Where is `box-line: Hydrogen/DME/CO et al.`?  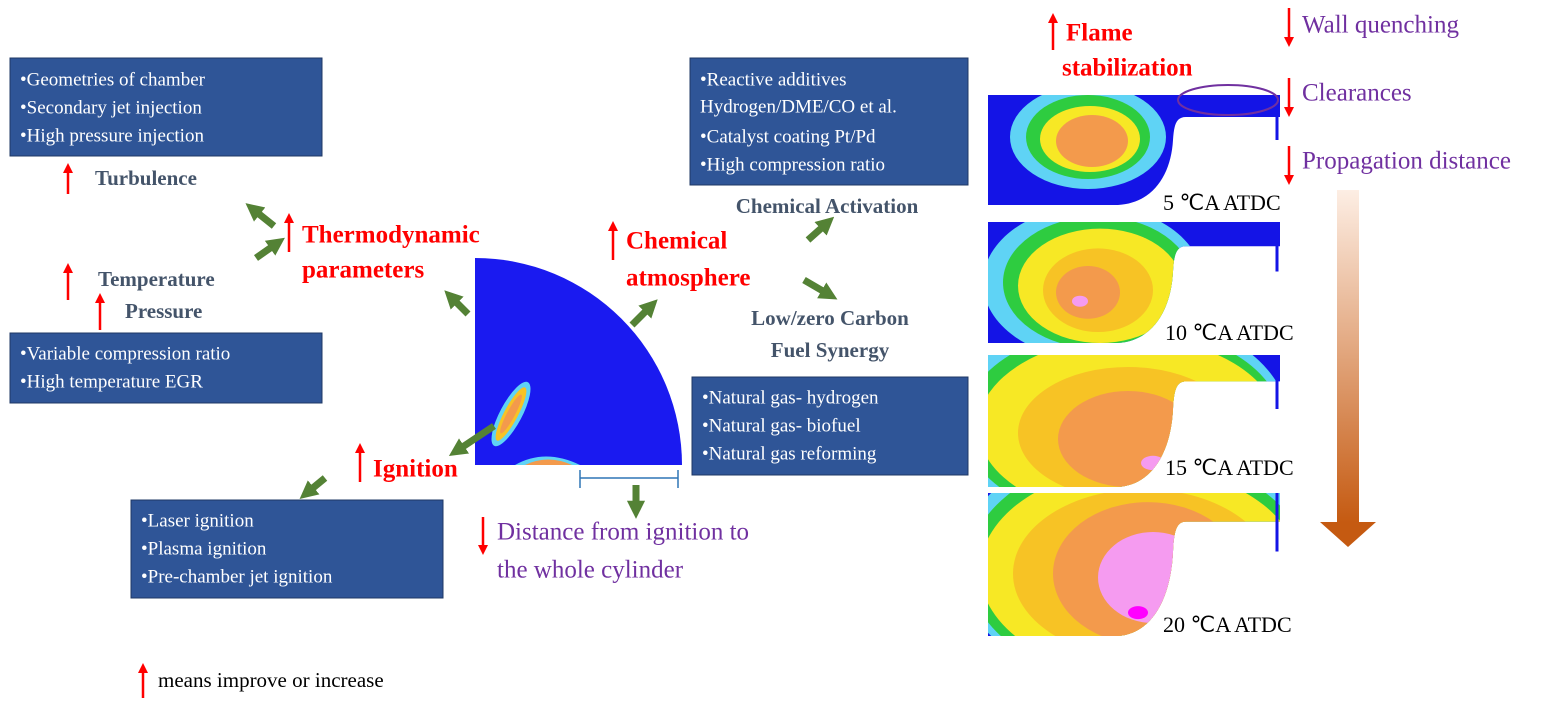 box-line: Hydrogen/DME/CO et al. is located at coordinates (798, 106).